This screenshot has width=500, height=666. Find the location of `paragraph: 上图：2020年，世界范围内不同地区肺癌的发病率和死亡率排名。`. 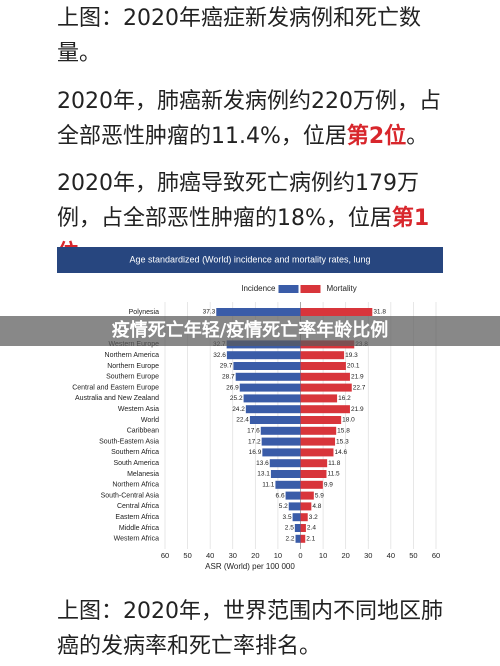

paragraph: 上图：2020年，世界范围内不同地区肺癌的发病率和死亡率排名。 is located at coordinates (253, 629).